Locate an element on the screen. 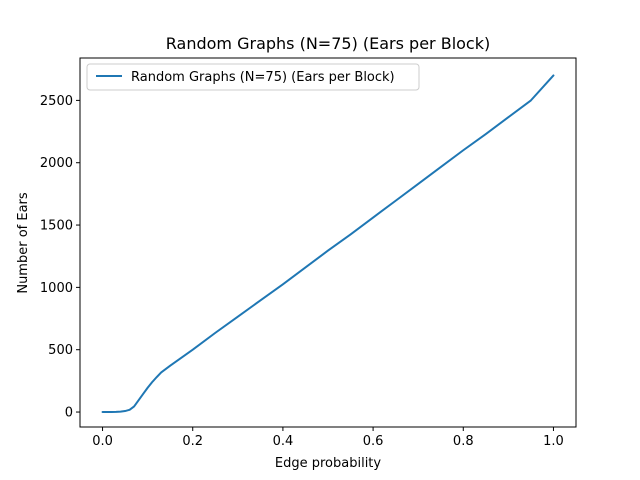 The height and width of the screenshot is (480, 640). y-tick-label: 2500 is located at coordinates (56, 101).